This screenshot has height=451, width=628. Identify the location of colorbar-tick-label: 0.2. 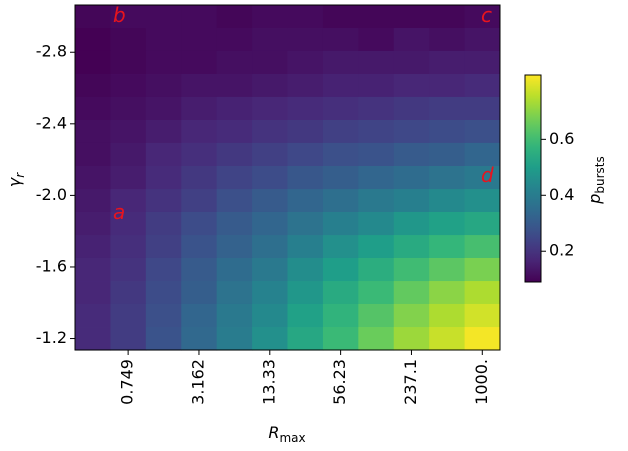
(561, 250).